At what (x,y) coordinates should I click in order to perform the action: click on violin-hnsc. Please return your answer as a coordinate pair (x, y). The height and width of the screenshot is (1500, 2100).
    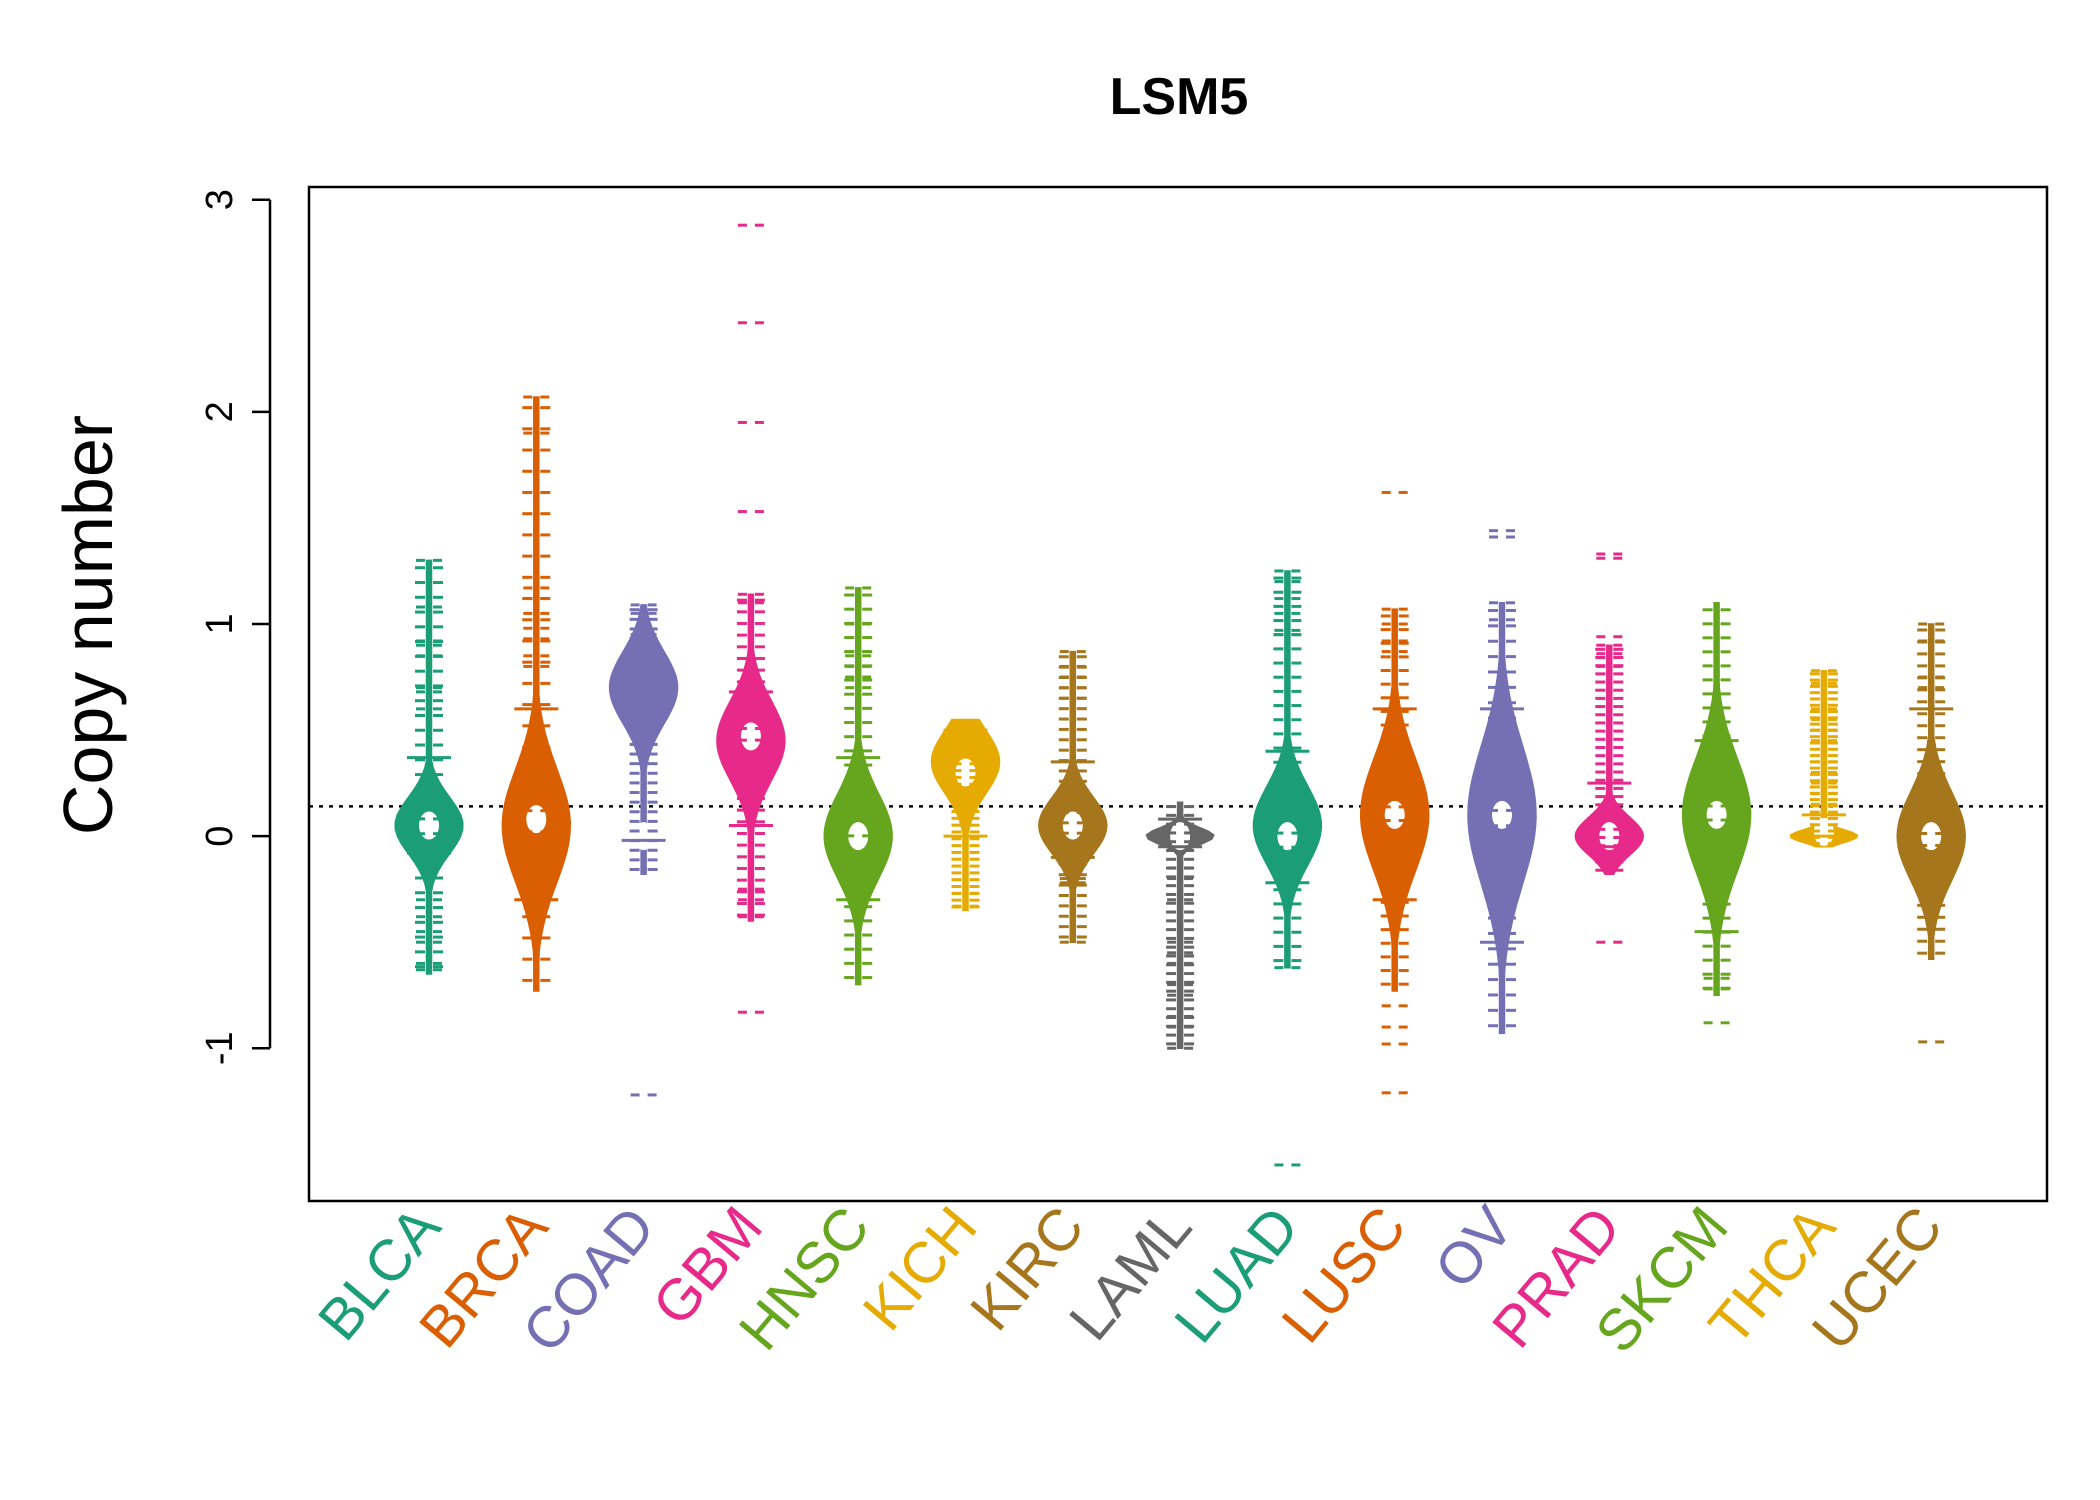
    Looking at the image, I should click on (858, 786).